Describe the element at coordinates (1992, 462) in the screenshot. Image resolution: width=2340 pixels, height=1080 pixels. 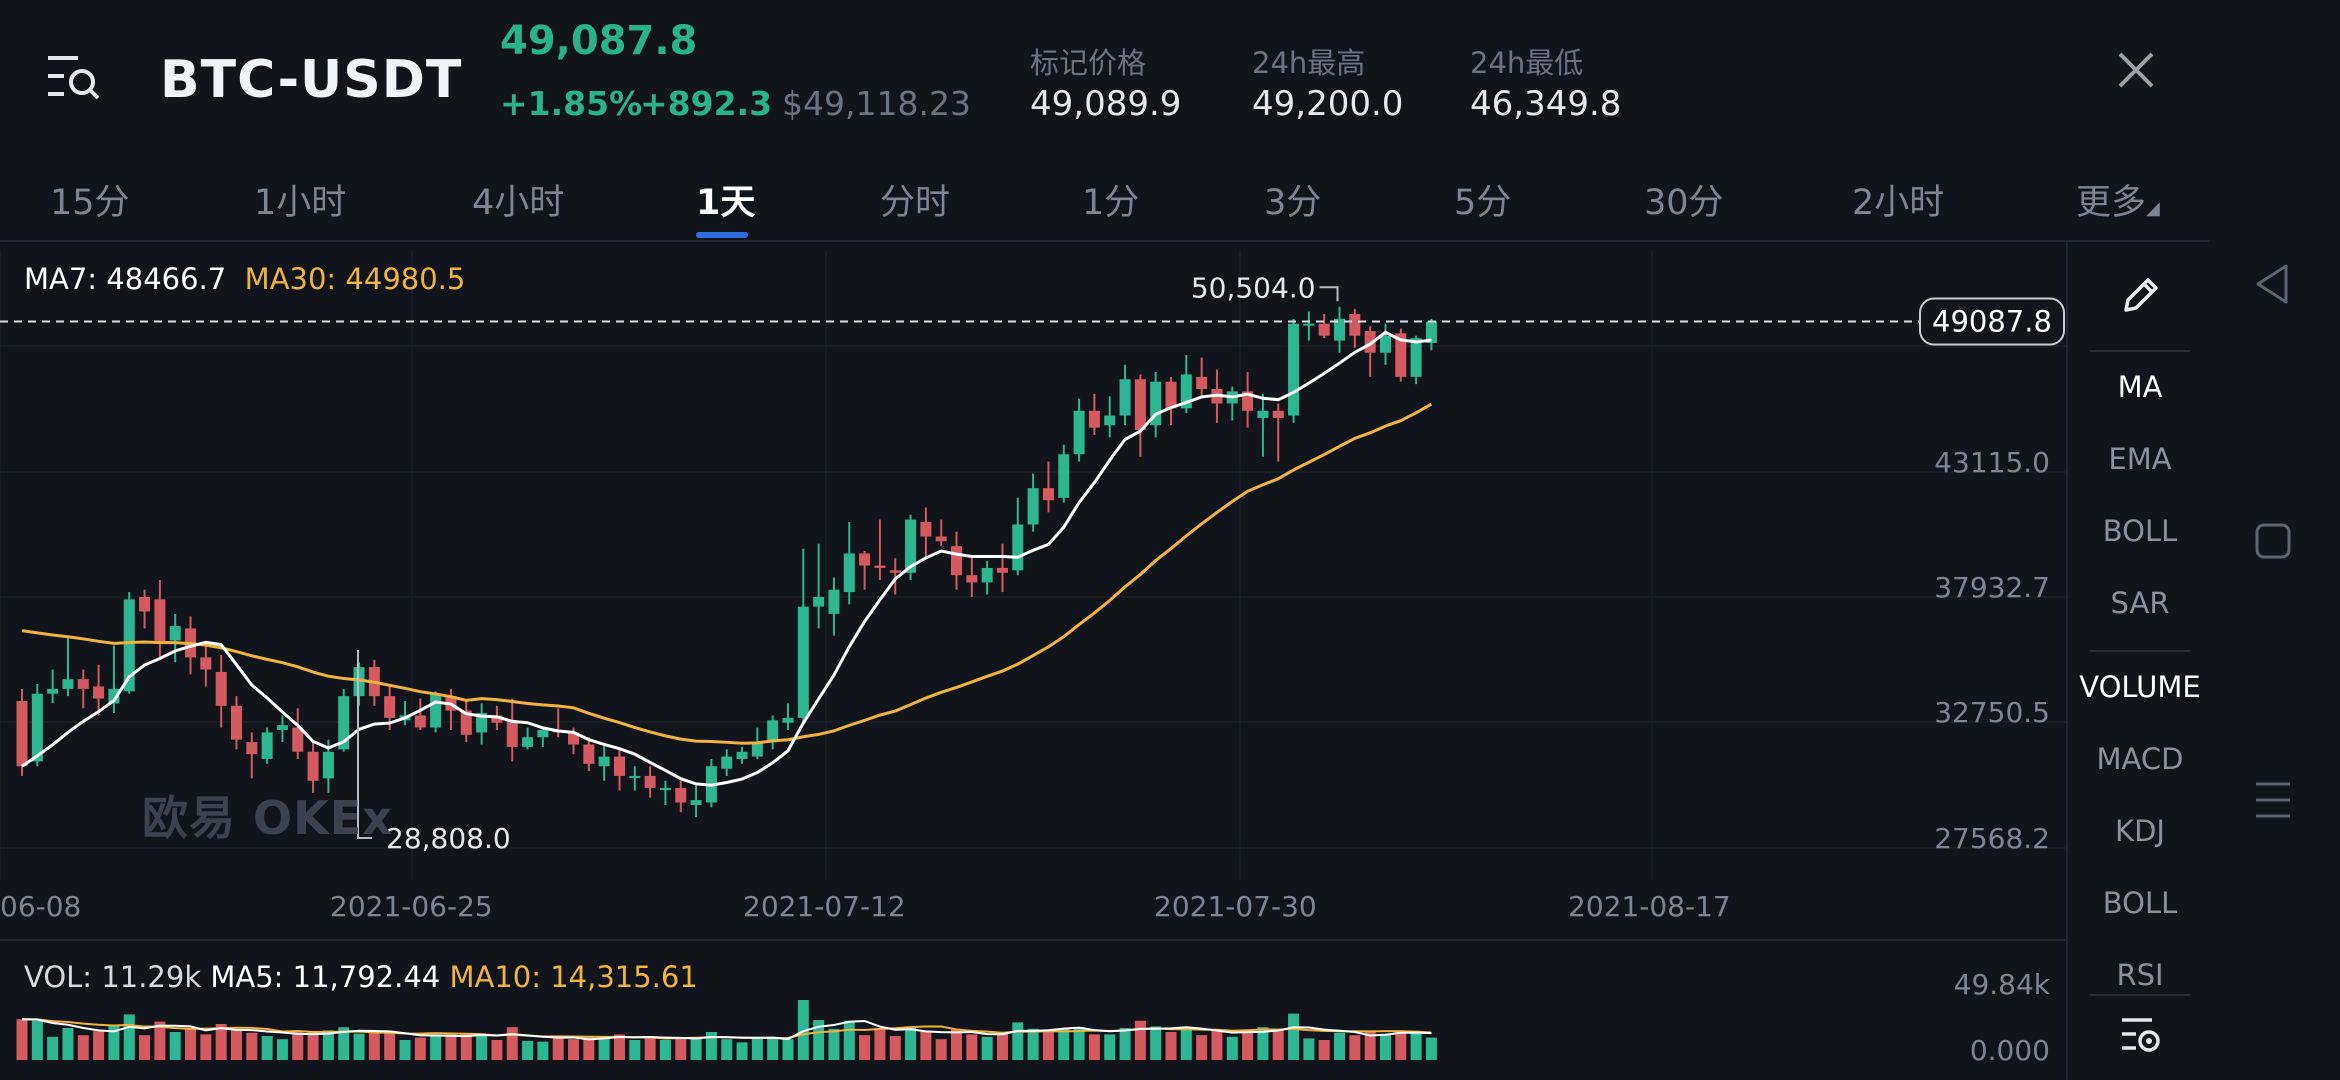
I see `price-axis-label: 43115.0` at that location.